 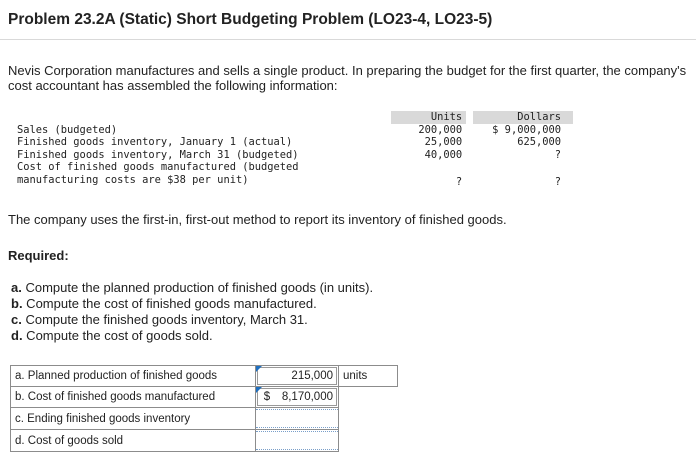 What do you see at coordinates (133, 418) in the screenshot?
I see `answer-label: c. Ending finished goods inventory` at bounding box center [133, 418].